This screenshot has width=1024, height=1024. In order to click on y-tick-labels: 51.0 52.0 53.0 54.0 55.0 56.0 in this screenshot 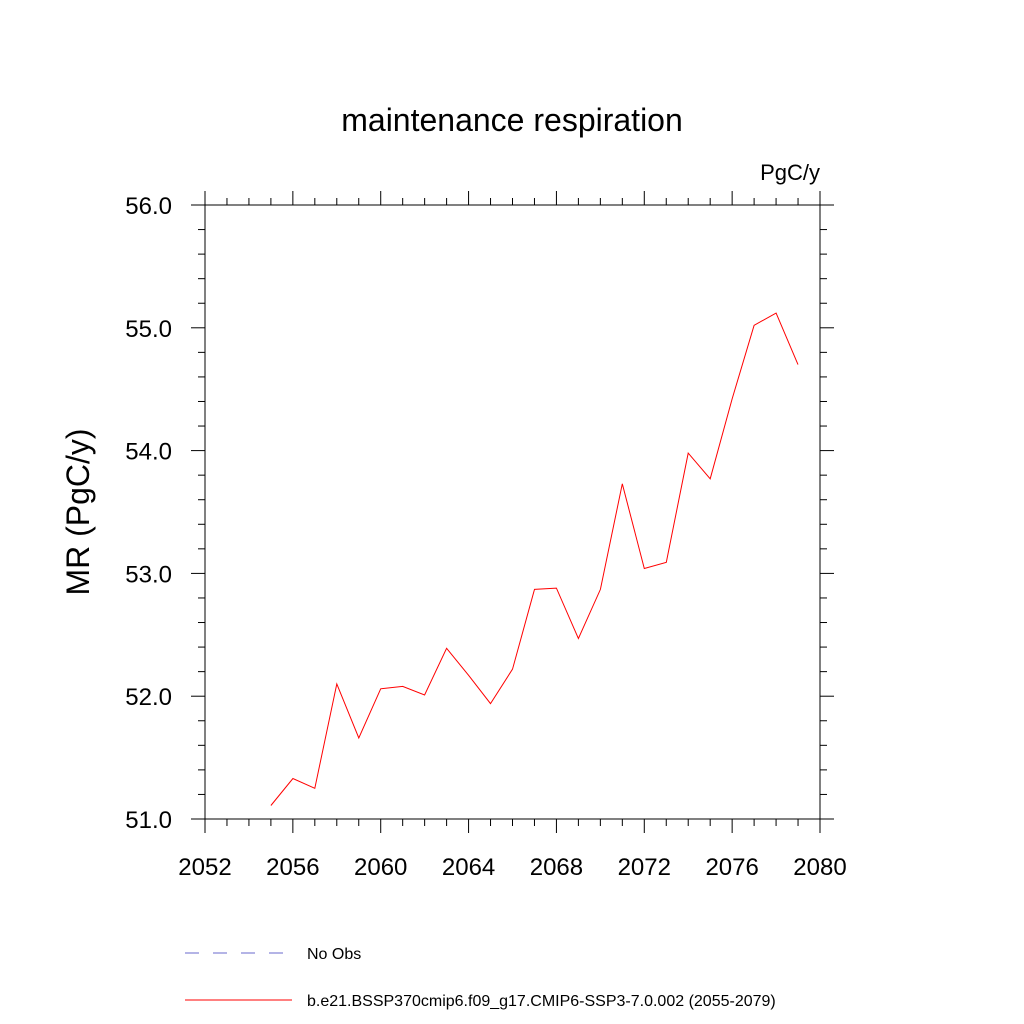, I will do `click(148, 513)`.